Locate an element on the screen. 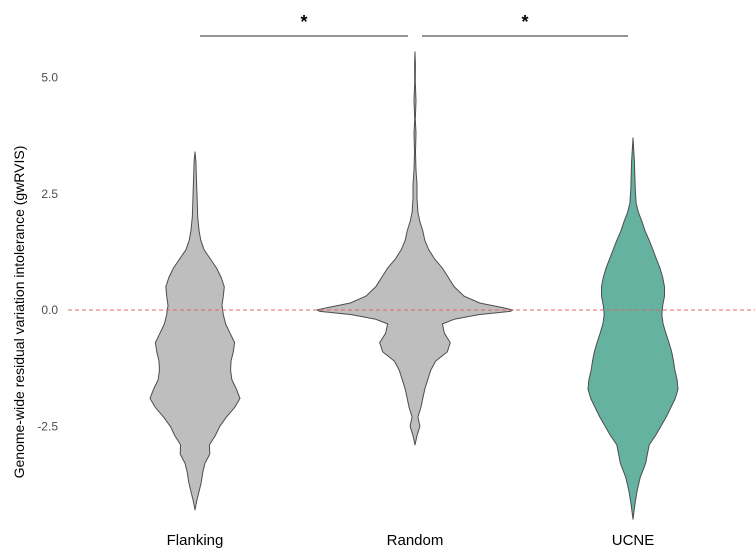 Image resolution: width=755 pixels, height=548 pixels. y-tick-label: 5.0 is located at coordinates (49, 78).